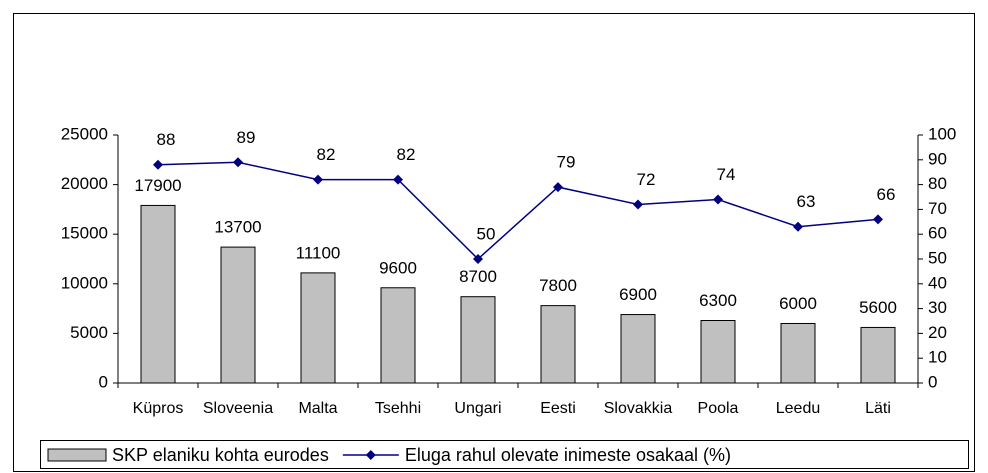 The image size is (988, 473). What do you see at coordinates (937, 158) in the screenshot?
I see `y2-tick-label: 90` at bounding box center [937, 158].